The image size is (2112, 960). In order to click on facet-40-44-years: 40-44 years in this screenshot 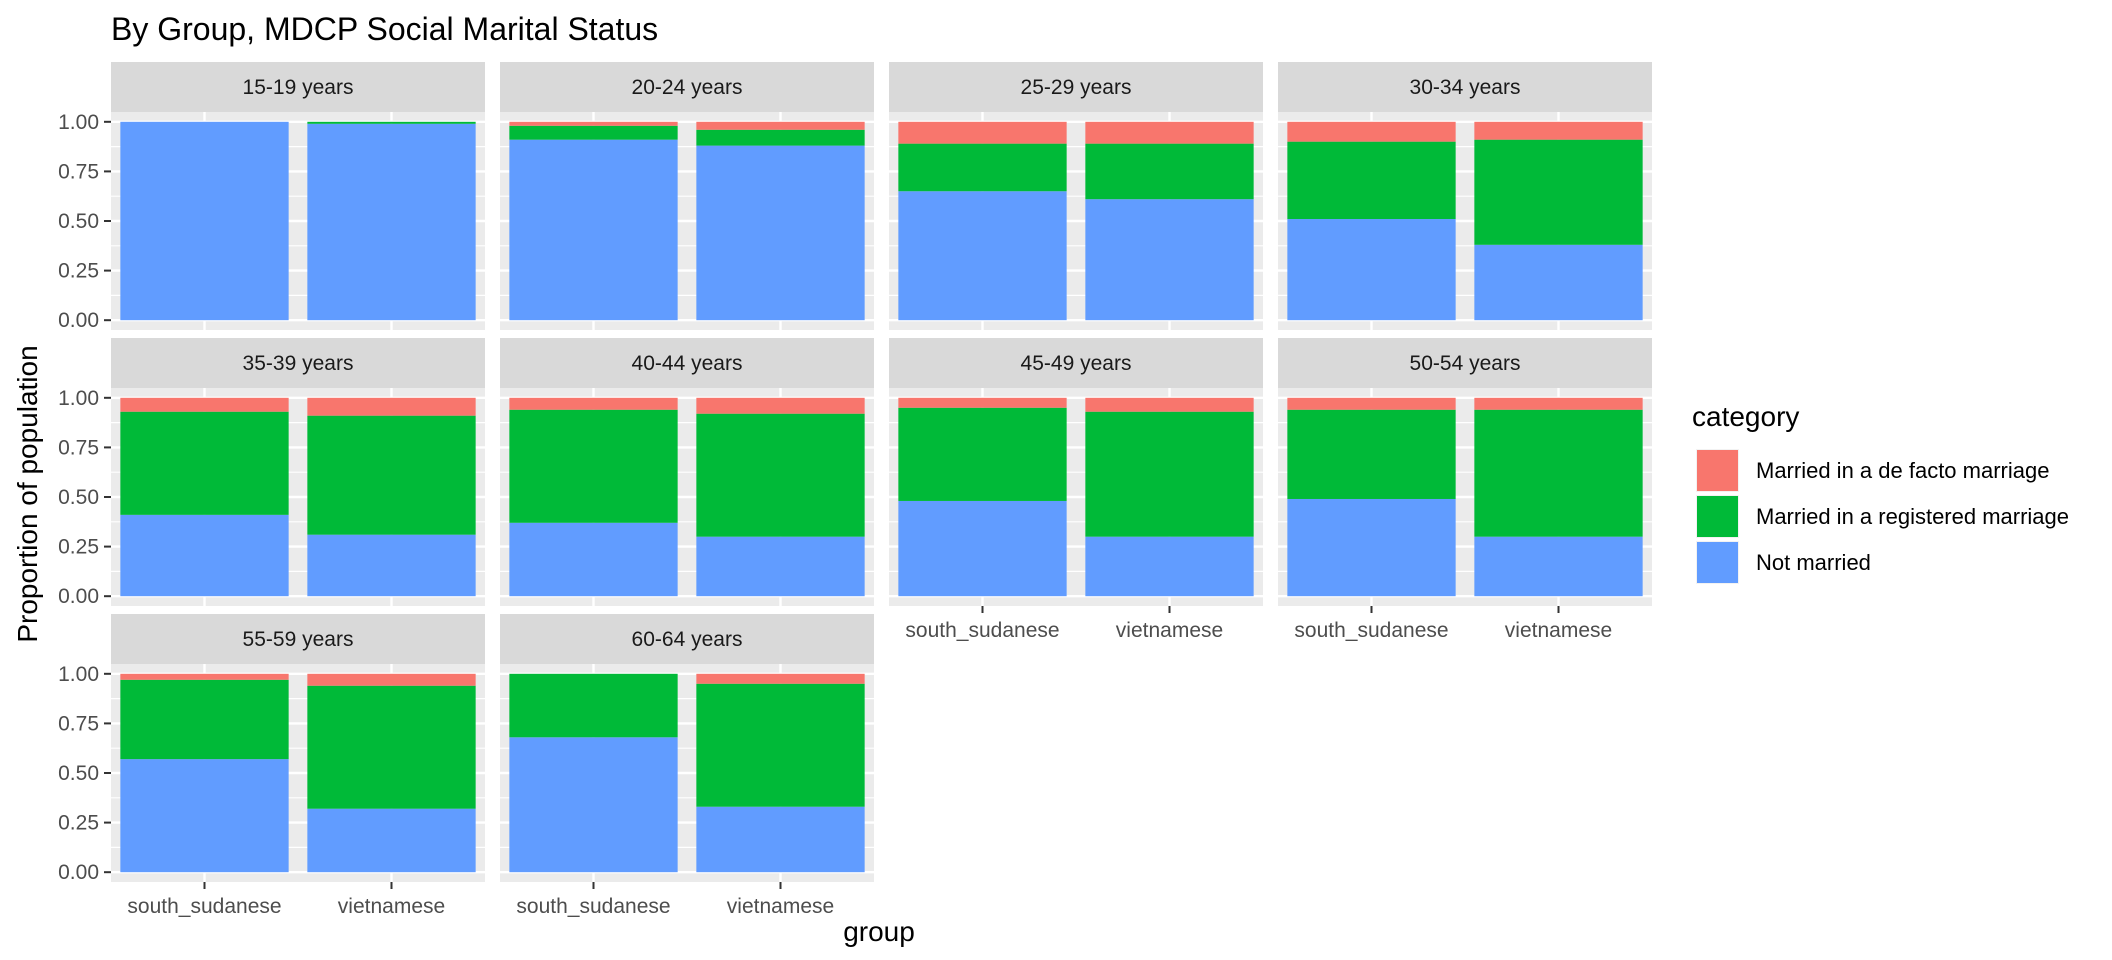, I will do `click(687, 472)`.